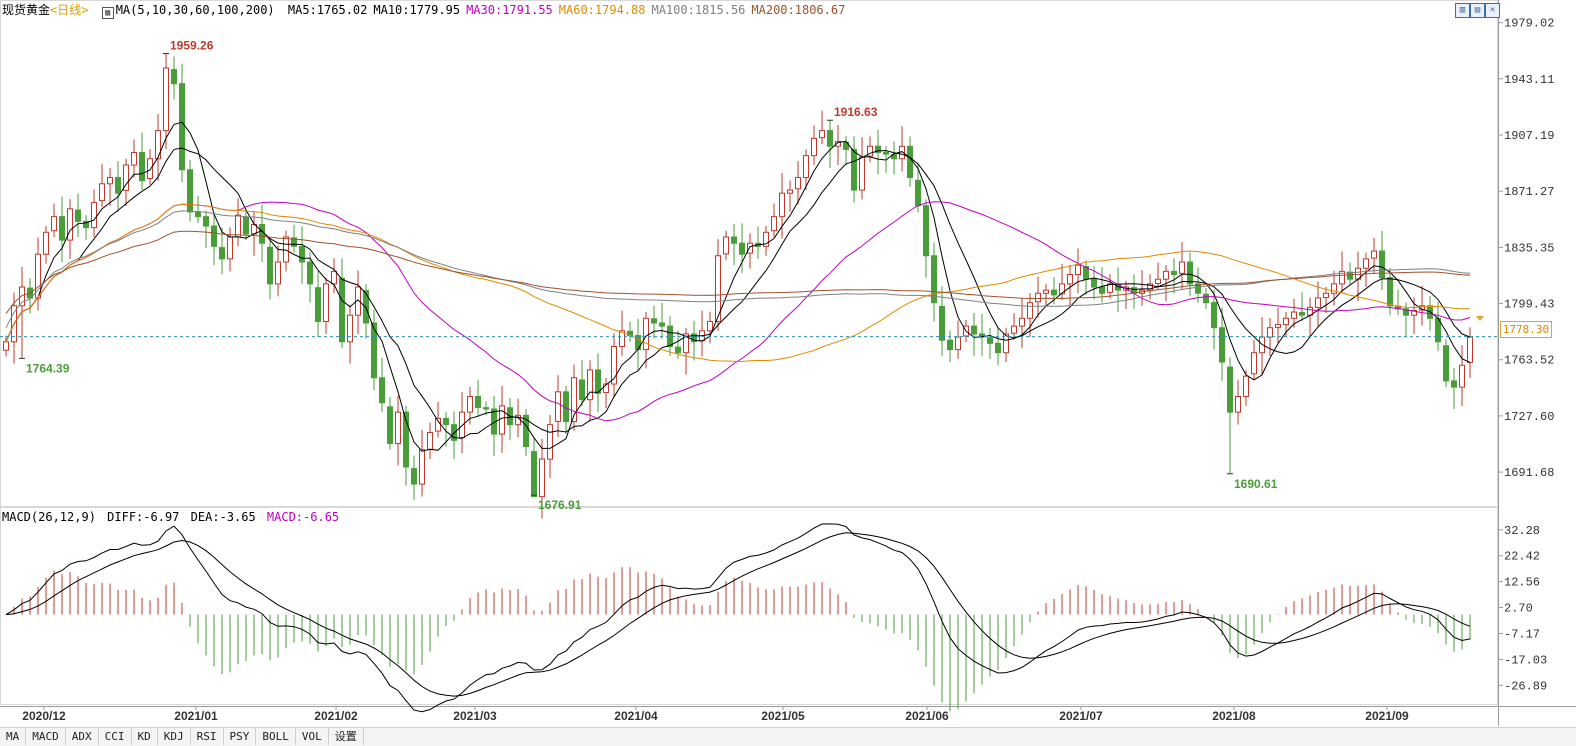 The image size is (1576, 746). Describe the element at coordinates (145, 736) in the screenshot. I see `tab-4: KD` at that location.